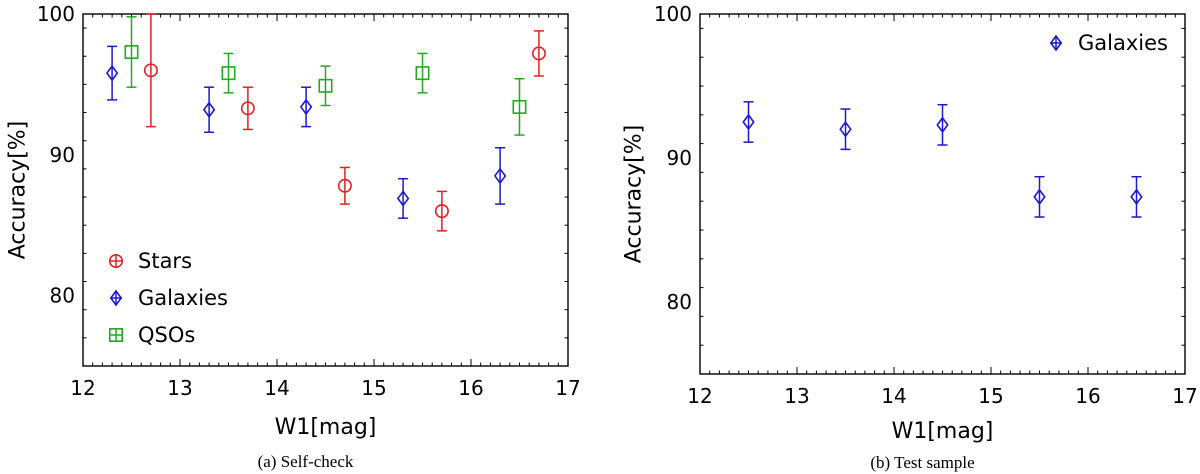 The image size is (1200, 474). I want to click on figure-caption: (b) Test sample, so click(922, 462).